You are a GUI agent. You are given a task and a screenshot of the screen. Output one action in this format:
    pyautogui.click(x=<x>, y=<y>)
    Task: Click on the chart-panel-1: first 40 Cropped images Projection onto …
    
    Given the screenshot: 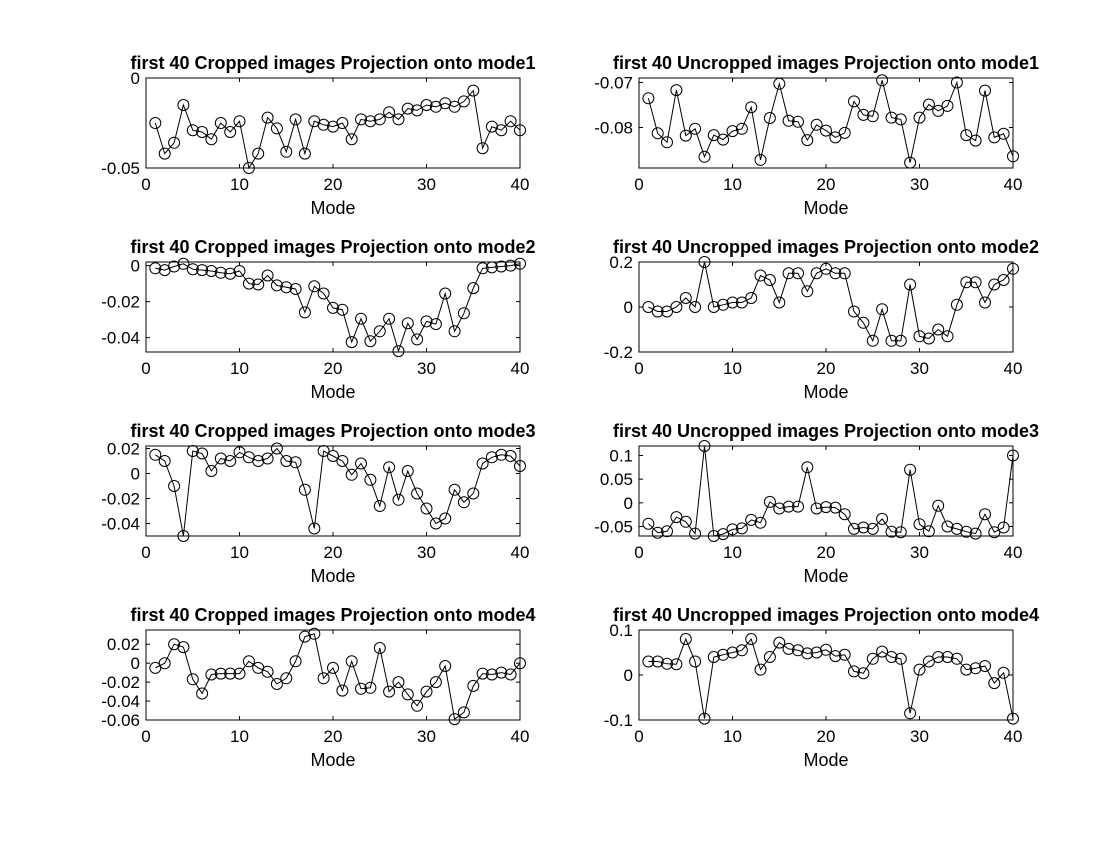 What is the action you would take?
    pyautogui.click(x=318, y=135)
    